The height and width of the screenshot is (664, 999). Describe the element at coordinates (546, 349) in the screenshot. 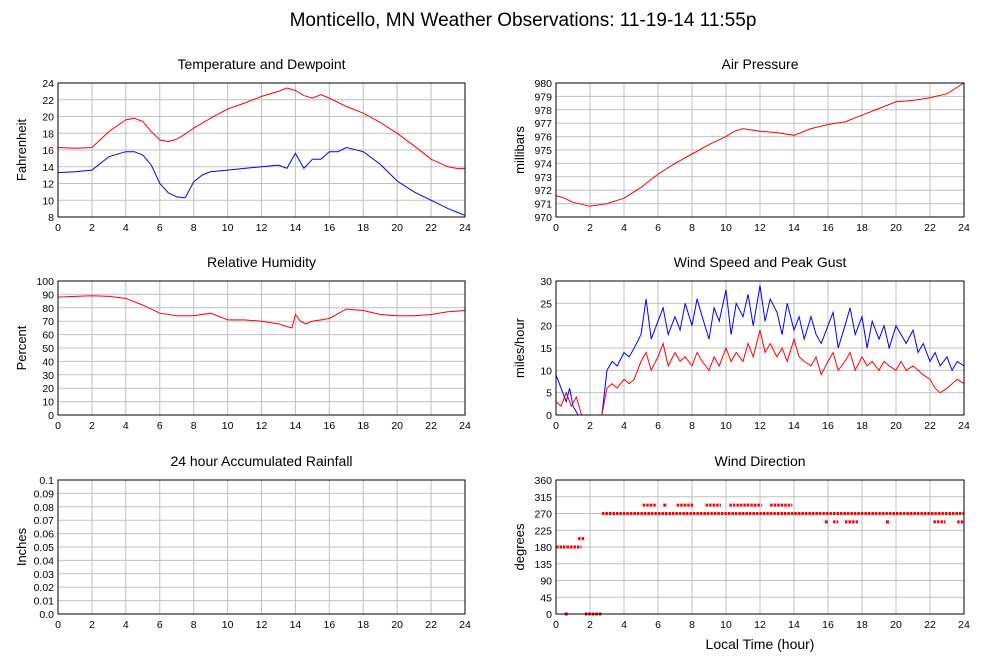

I see `y-tick-label: 15` at that location.